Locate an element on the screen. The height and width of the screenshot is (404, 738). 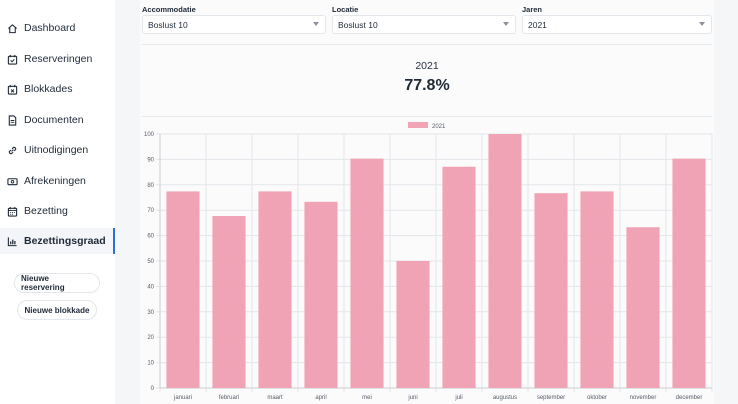
chart-legend: 2021 is located at coordinates (427, 126).